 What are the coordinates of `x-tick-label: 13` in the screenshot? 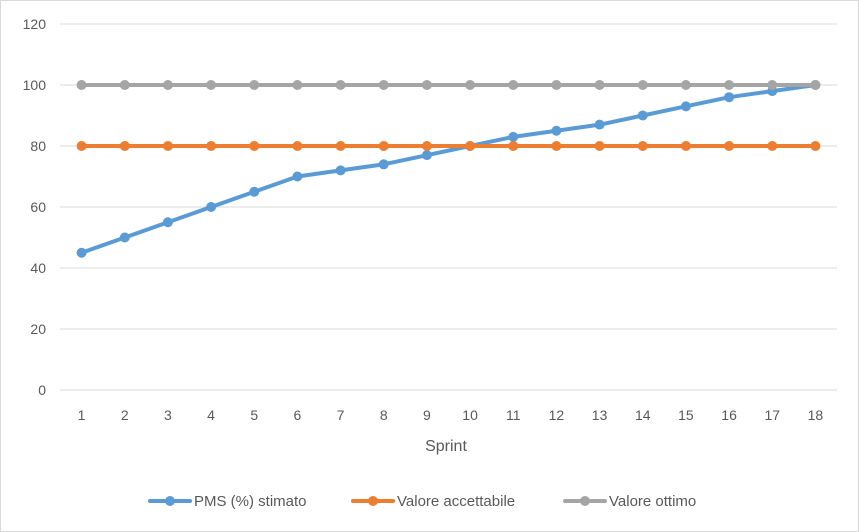 It's located at (600, 415).